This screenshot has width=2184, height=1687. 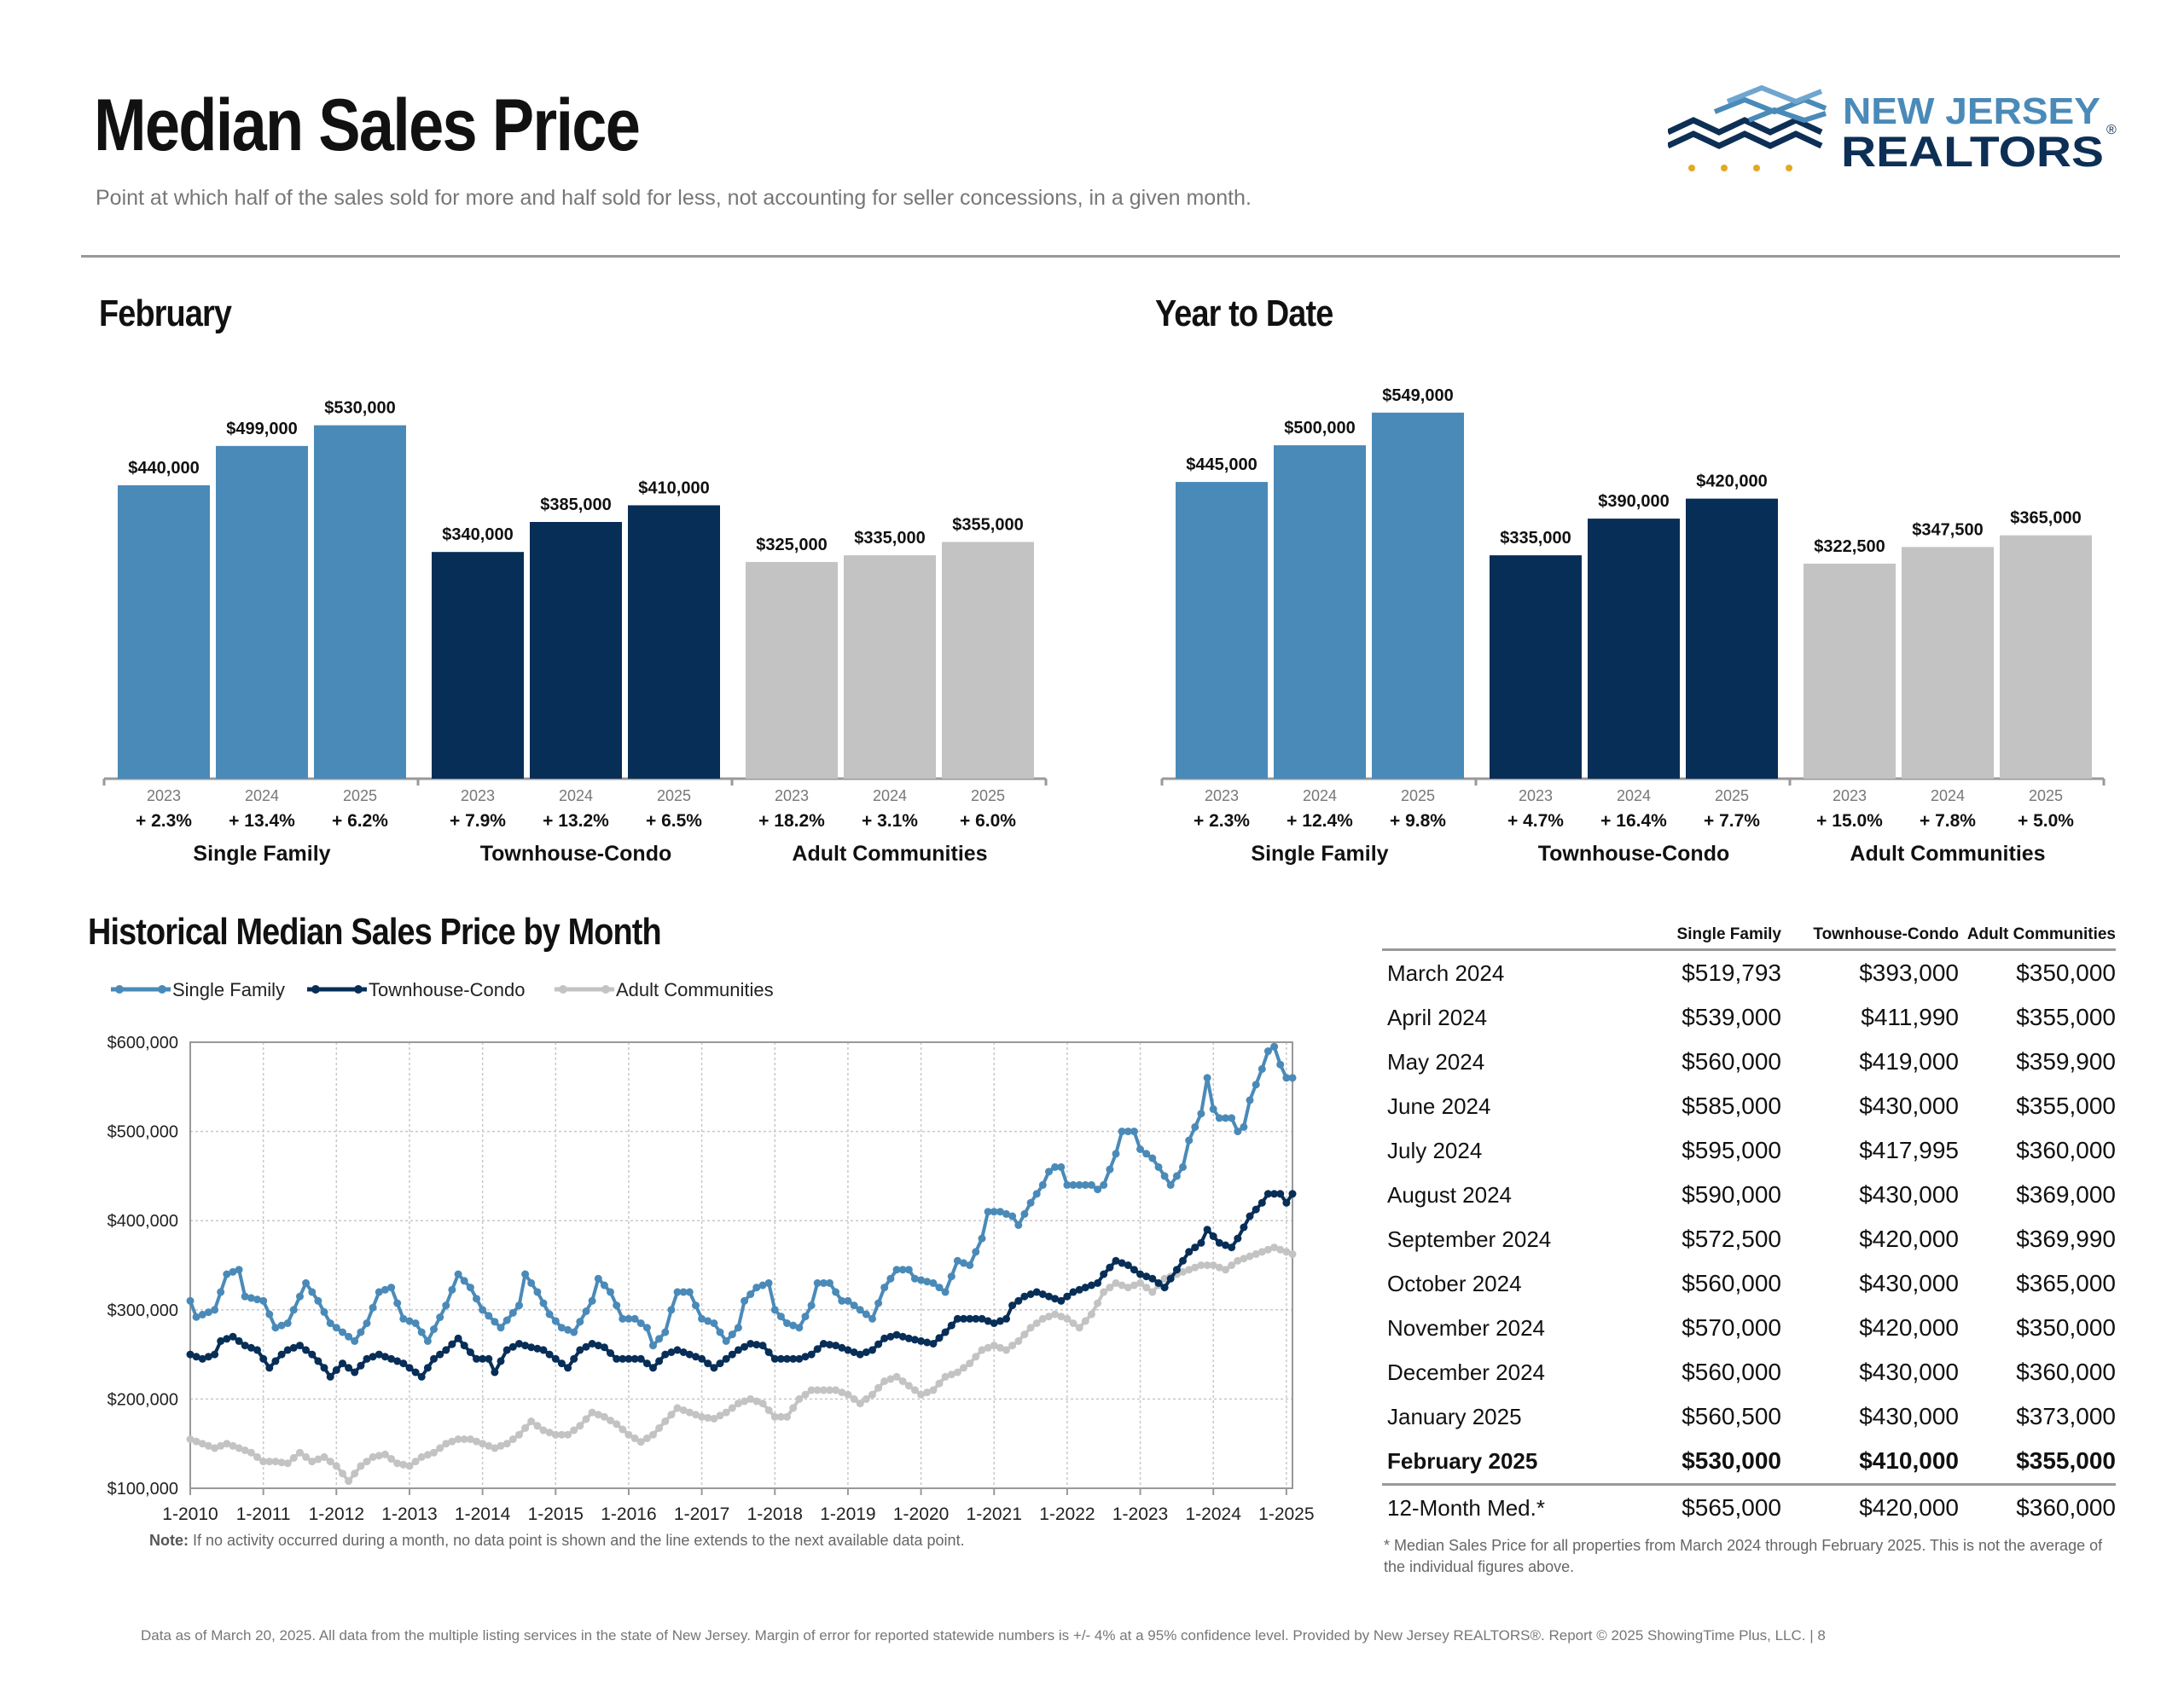 What do you see at coordinates (164, 821) in the screenshot?
I see `february-change-label: + 2.3%` at bounding box center [164, 821].